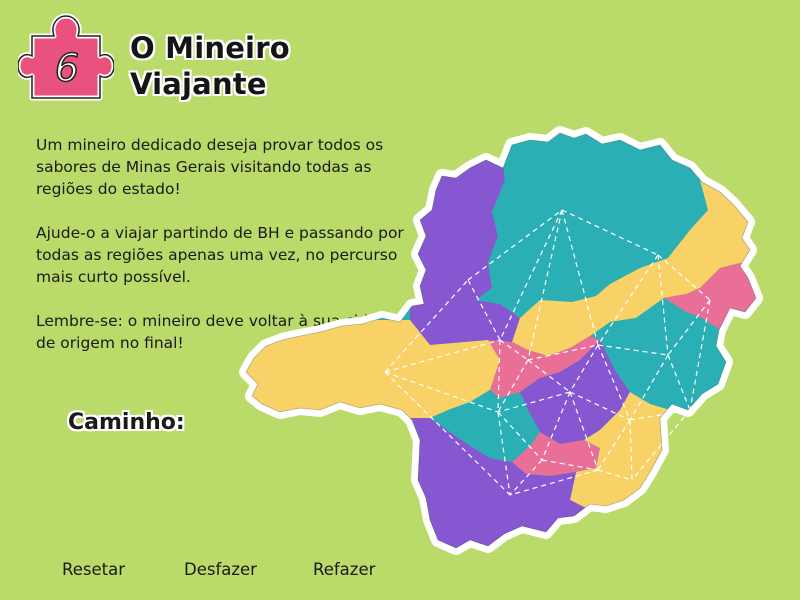  I want to click on undo-button: Desfazer, so click(220, 569).